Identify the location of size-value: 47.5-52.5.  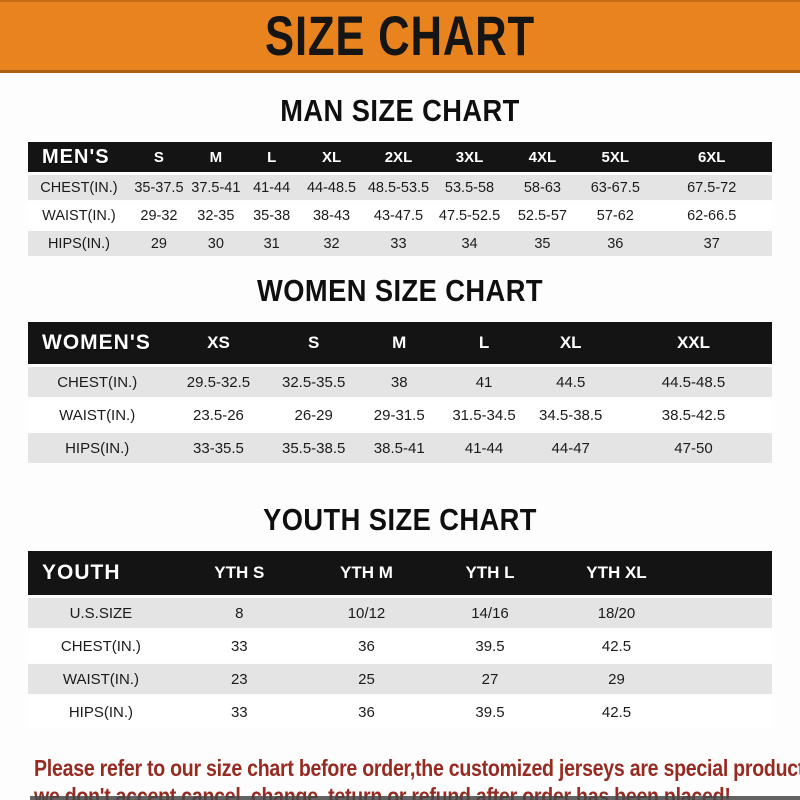
(469, 215).